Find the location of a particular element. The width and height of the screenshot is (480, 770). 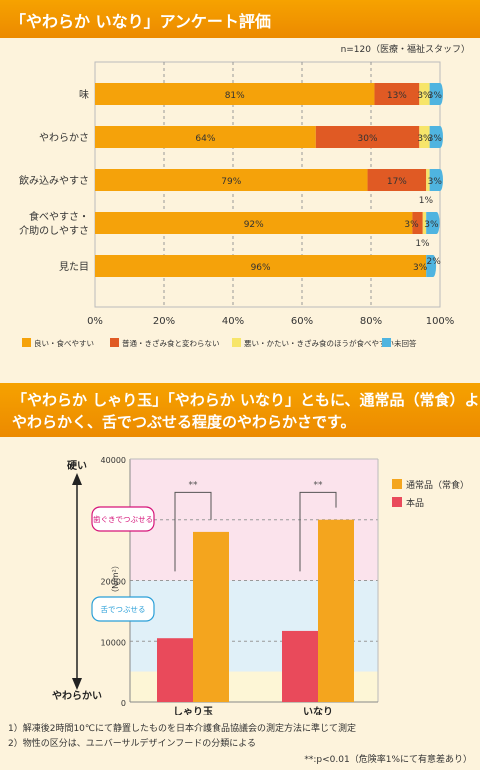

axis-top-label: 硬い is located at coordinates (77, 466).